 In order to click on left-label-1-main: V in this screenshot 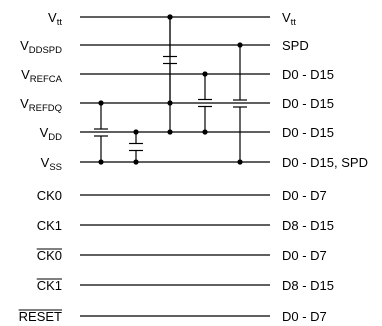, I will do `click(24, 45)`.